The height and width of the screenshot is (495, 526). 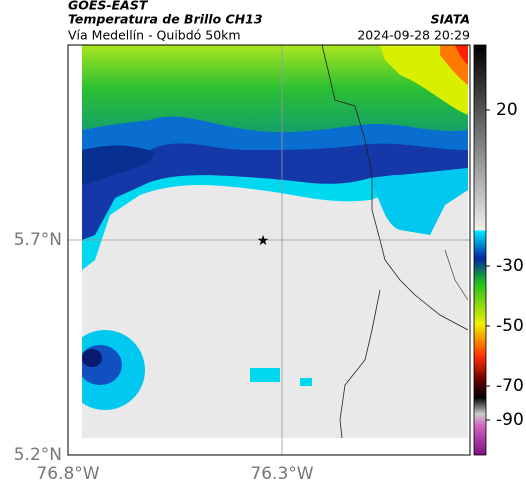 I want to click on y-tick-label: 5.7°N, so click(x=38, y=240).